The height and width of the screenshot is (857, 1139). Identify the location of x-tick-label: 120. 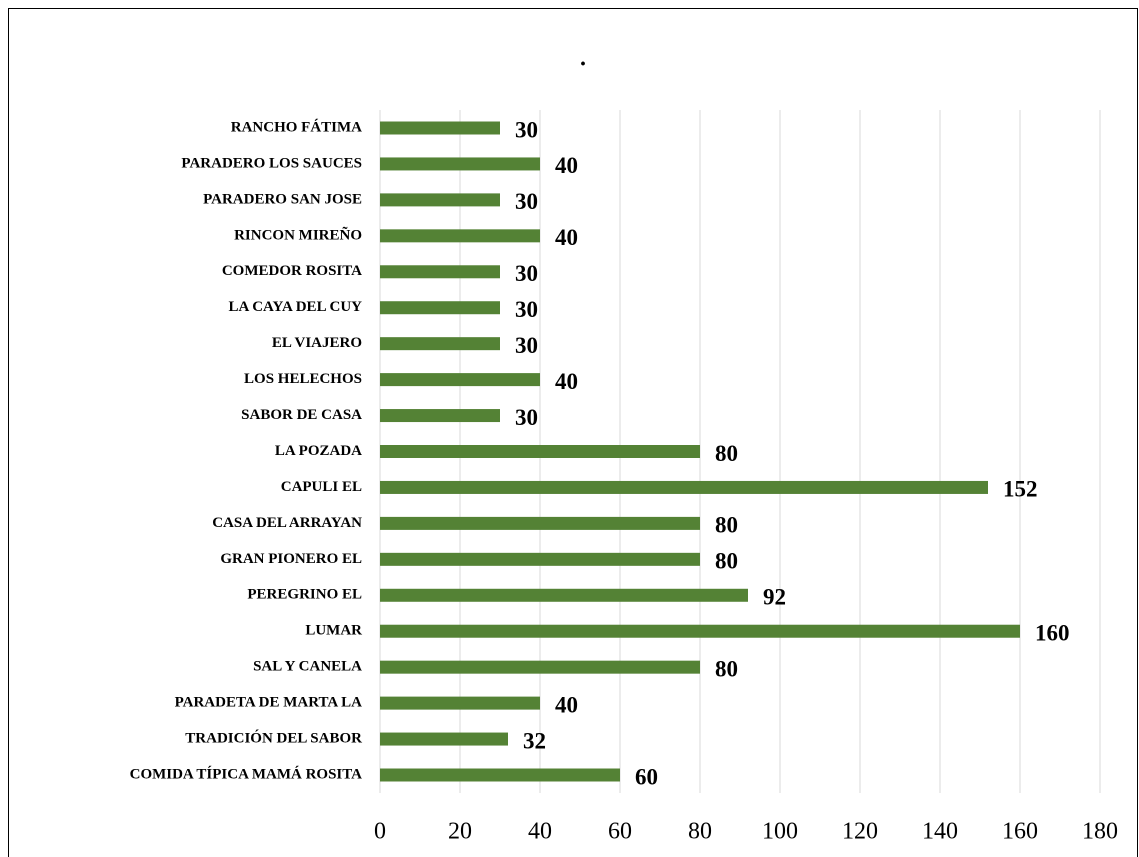
(860, 832).